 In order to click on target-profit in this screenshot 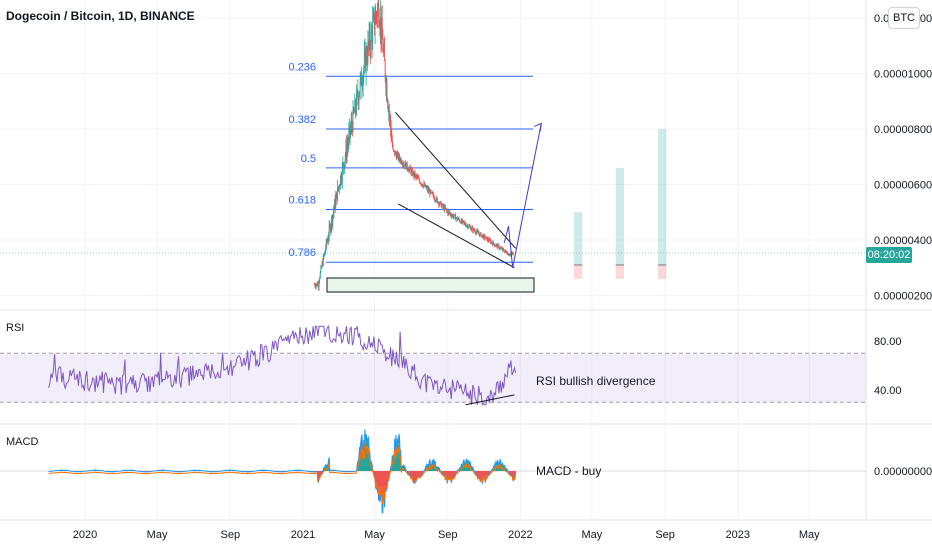, I will do `click(662, 197)`.